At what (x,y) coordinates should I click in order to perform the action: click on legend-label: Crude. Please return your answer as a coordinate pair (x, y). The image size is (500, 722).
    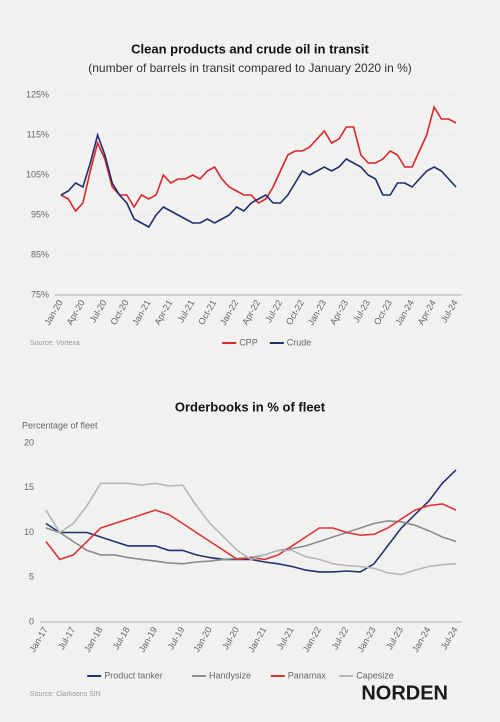
    Looking at the image, I should click on (299, 342).